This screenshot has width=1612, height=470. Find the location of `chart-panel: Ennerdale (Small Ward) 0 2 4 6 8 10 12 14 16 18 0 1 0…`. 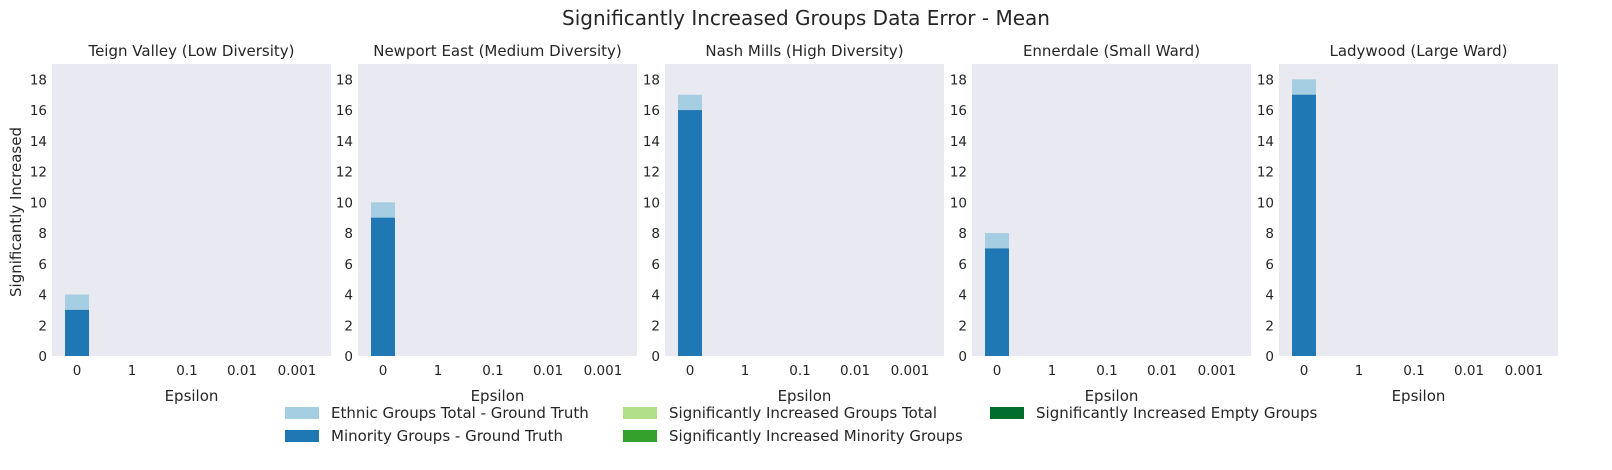

chart-panel: Ennerdale (Small Ward) 0 2 4 6 8 10 12 14 16 18 0 1 0… is located at coordinates (1100, 223).